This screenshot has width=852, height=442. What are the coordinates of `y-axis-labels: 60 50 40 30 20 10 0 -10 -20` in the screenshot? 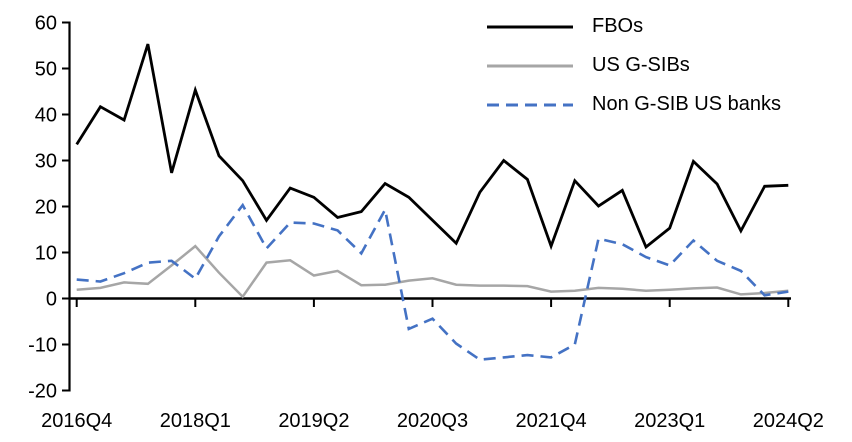 It's located at (42, 208).